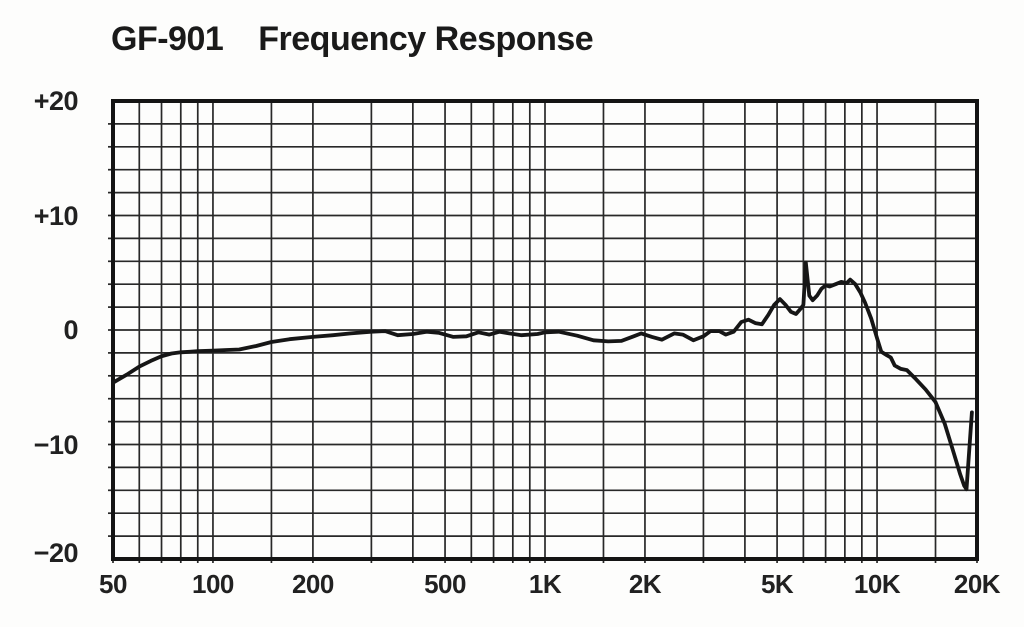 Image resolution: width=1024 pixels, height=627 pixels. Describe the element at coordinates (167, 39) in the screenshot. I see `model-name: GF-901` at that location.